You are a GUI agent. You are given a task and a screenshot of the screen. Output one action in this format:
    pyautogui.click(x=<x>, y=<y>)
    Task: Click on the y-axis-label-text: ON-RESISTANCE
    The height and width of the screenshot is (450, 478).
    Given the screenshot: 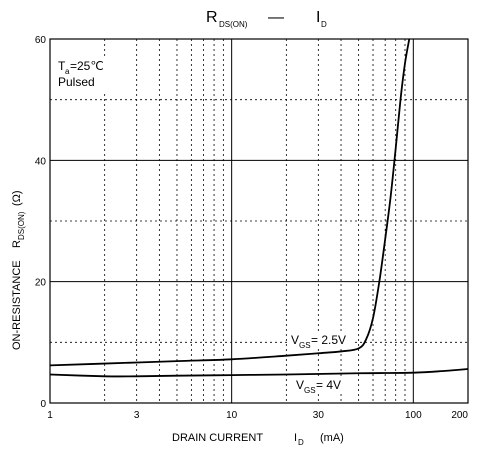 What is the action you would take?
    pyautogui.click(x=17, y=305)
    